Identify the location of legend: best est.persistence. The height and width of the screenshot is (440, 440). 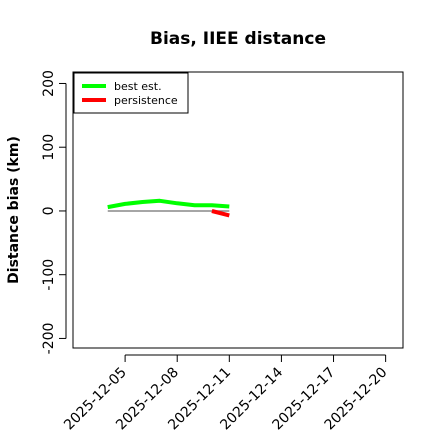
(131, 93).